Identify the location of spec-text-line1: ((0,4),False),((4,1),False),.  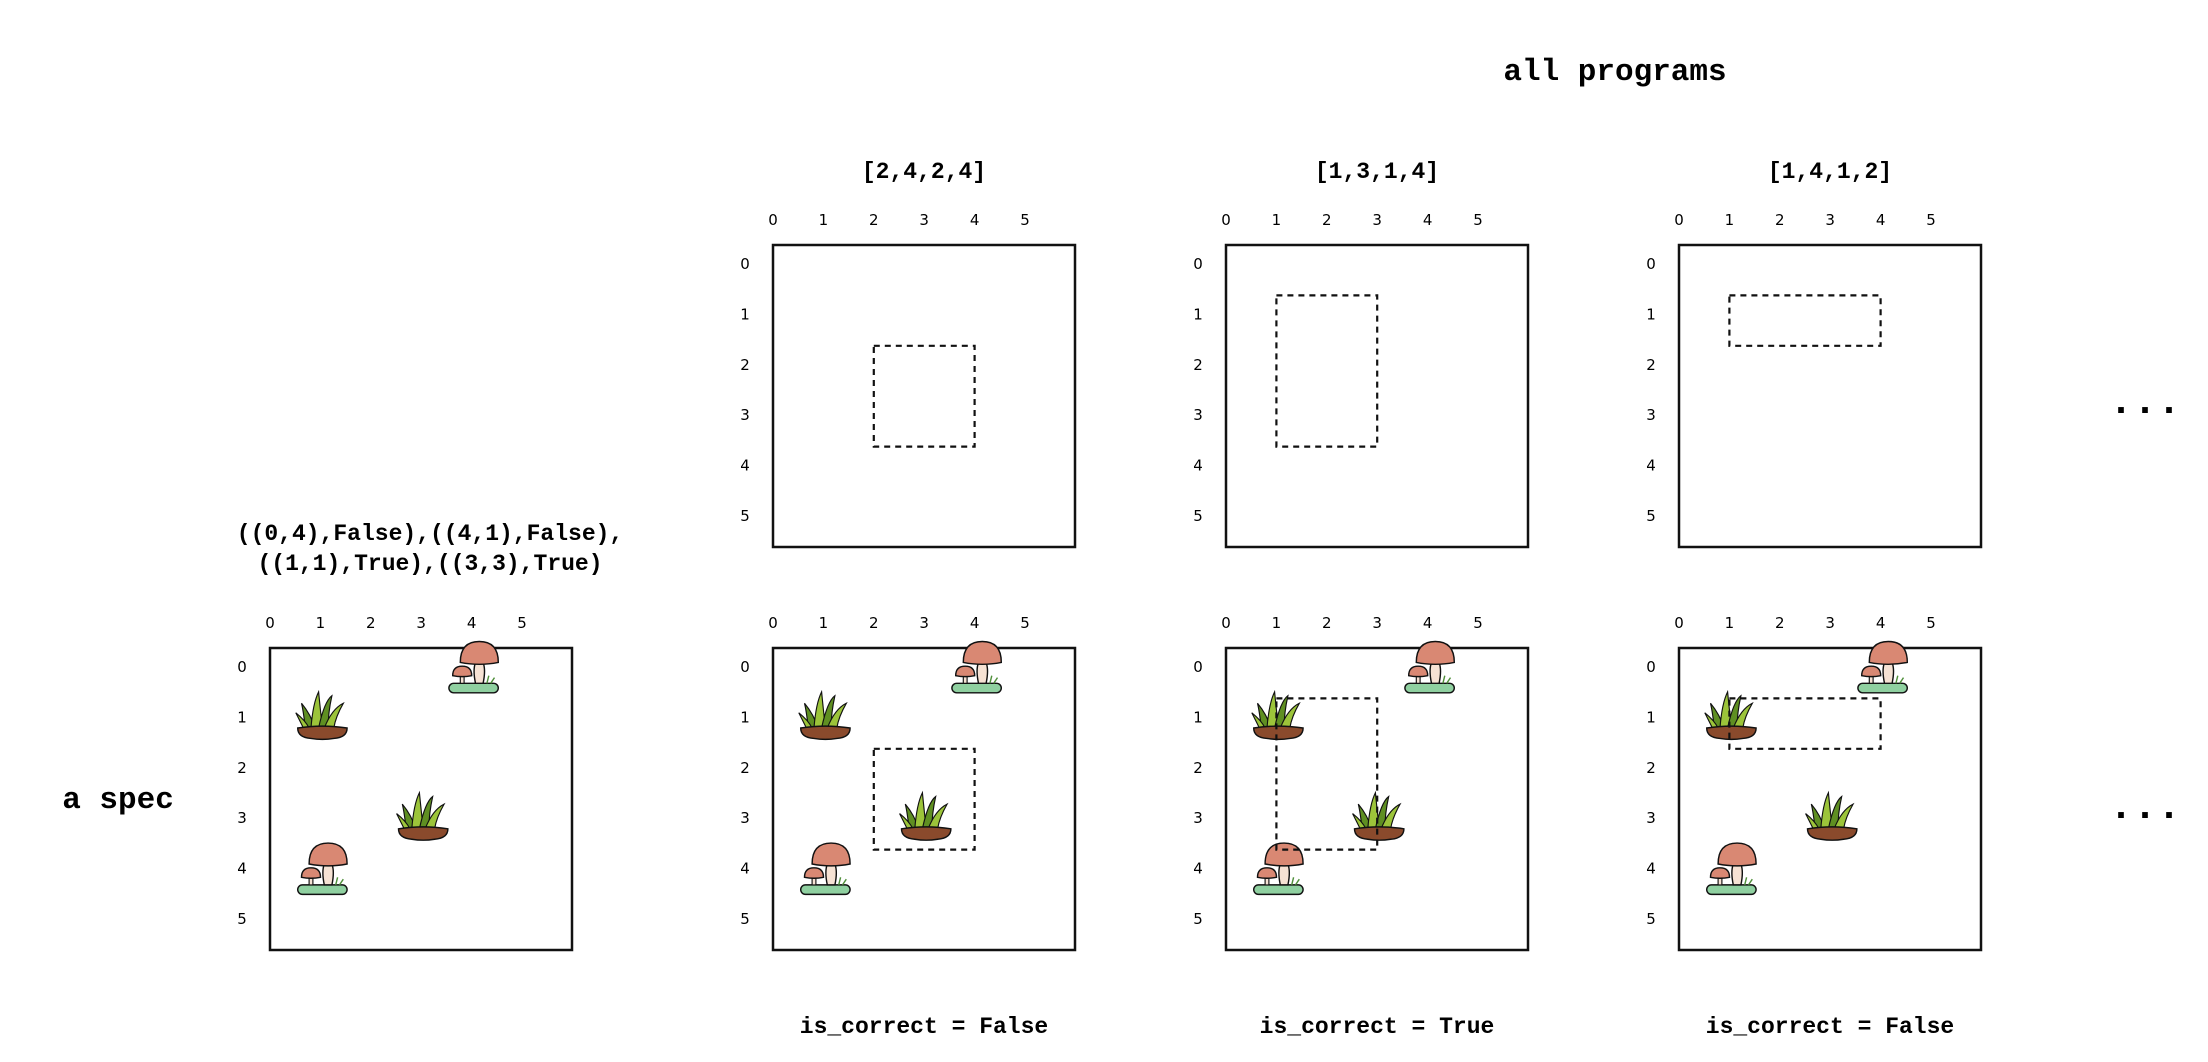
(430, 534).